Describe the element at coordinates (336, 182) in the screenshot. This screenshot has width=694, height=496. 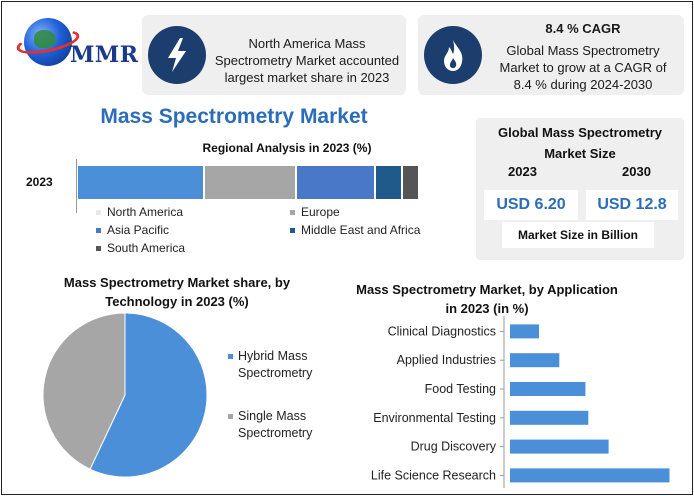
I see `bar-segment-asia-pacific` at that location.